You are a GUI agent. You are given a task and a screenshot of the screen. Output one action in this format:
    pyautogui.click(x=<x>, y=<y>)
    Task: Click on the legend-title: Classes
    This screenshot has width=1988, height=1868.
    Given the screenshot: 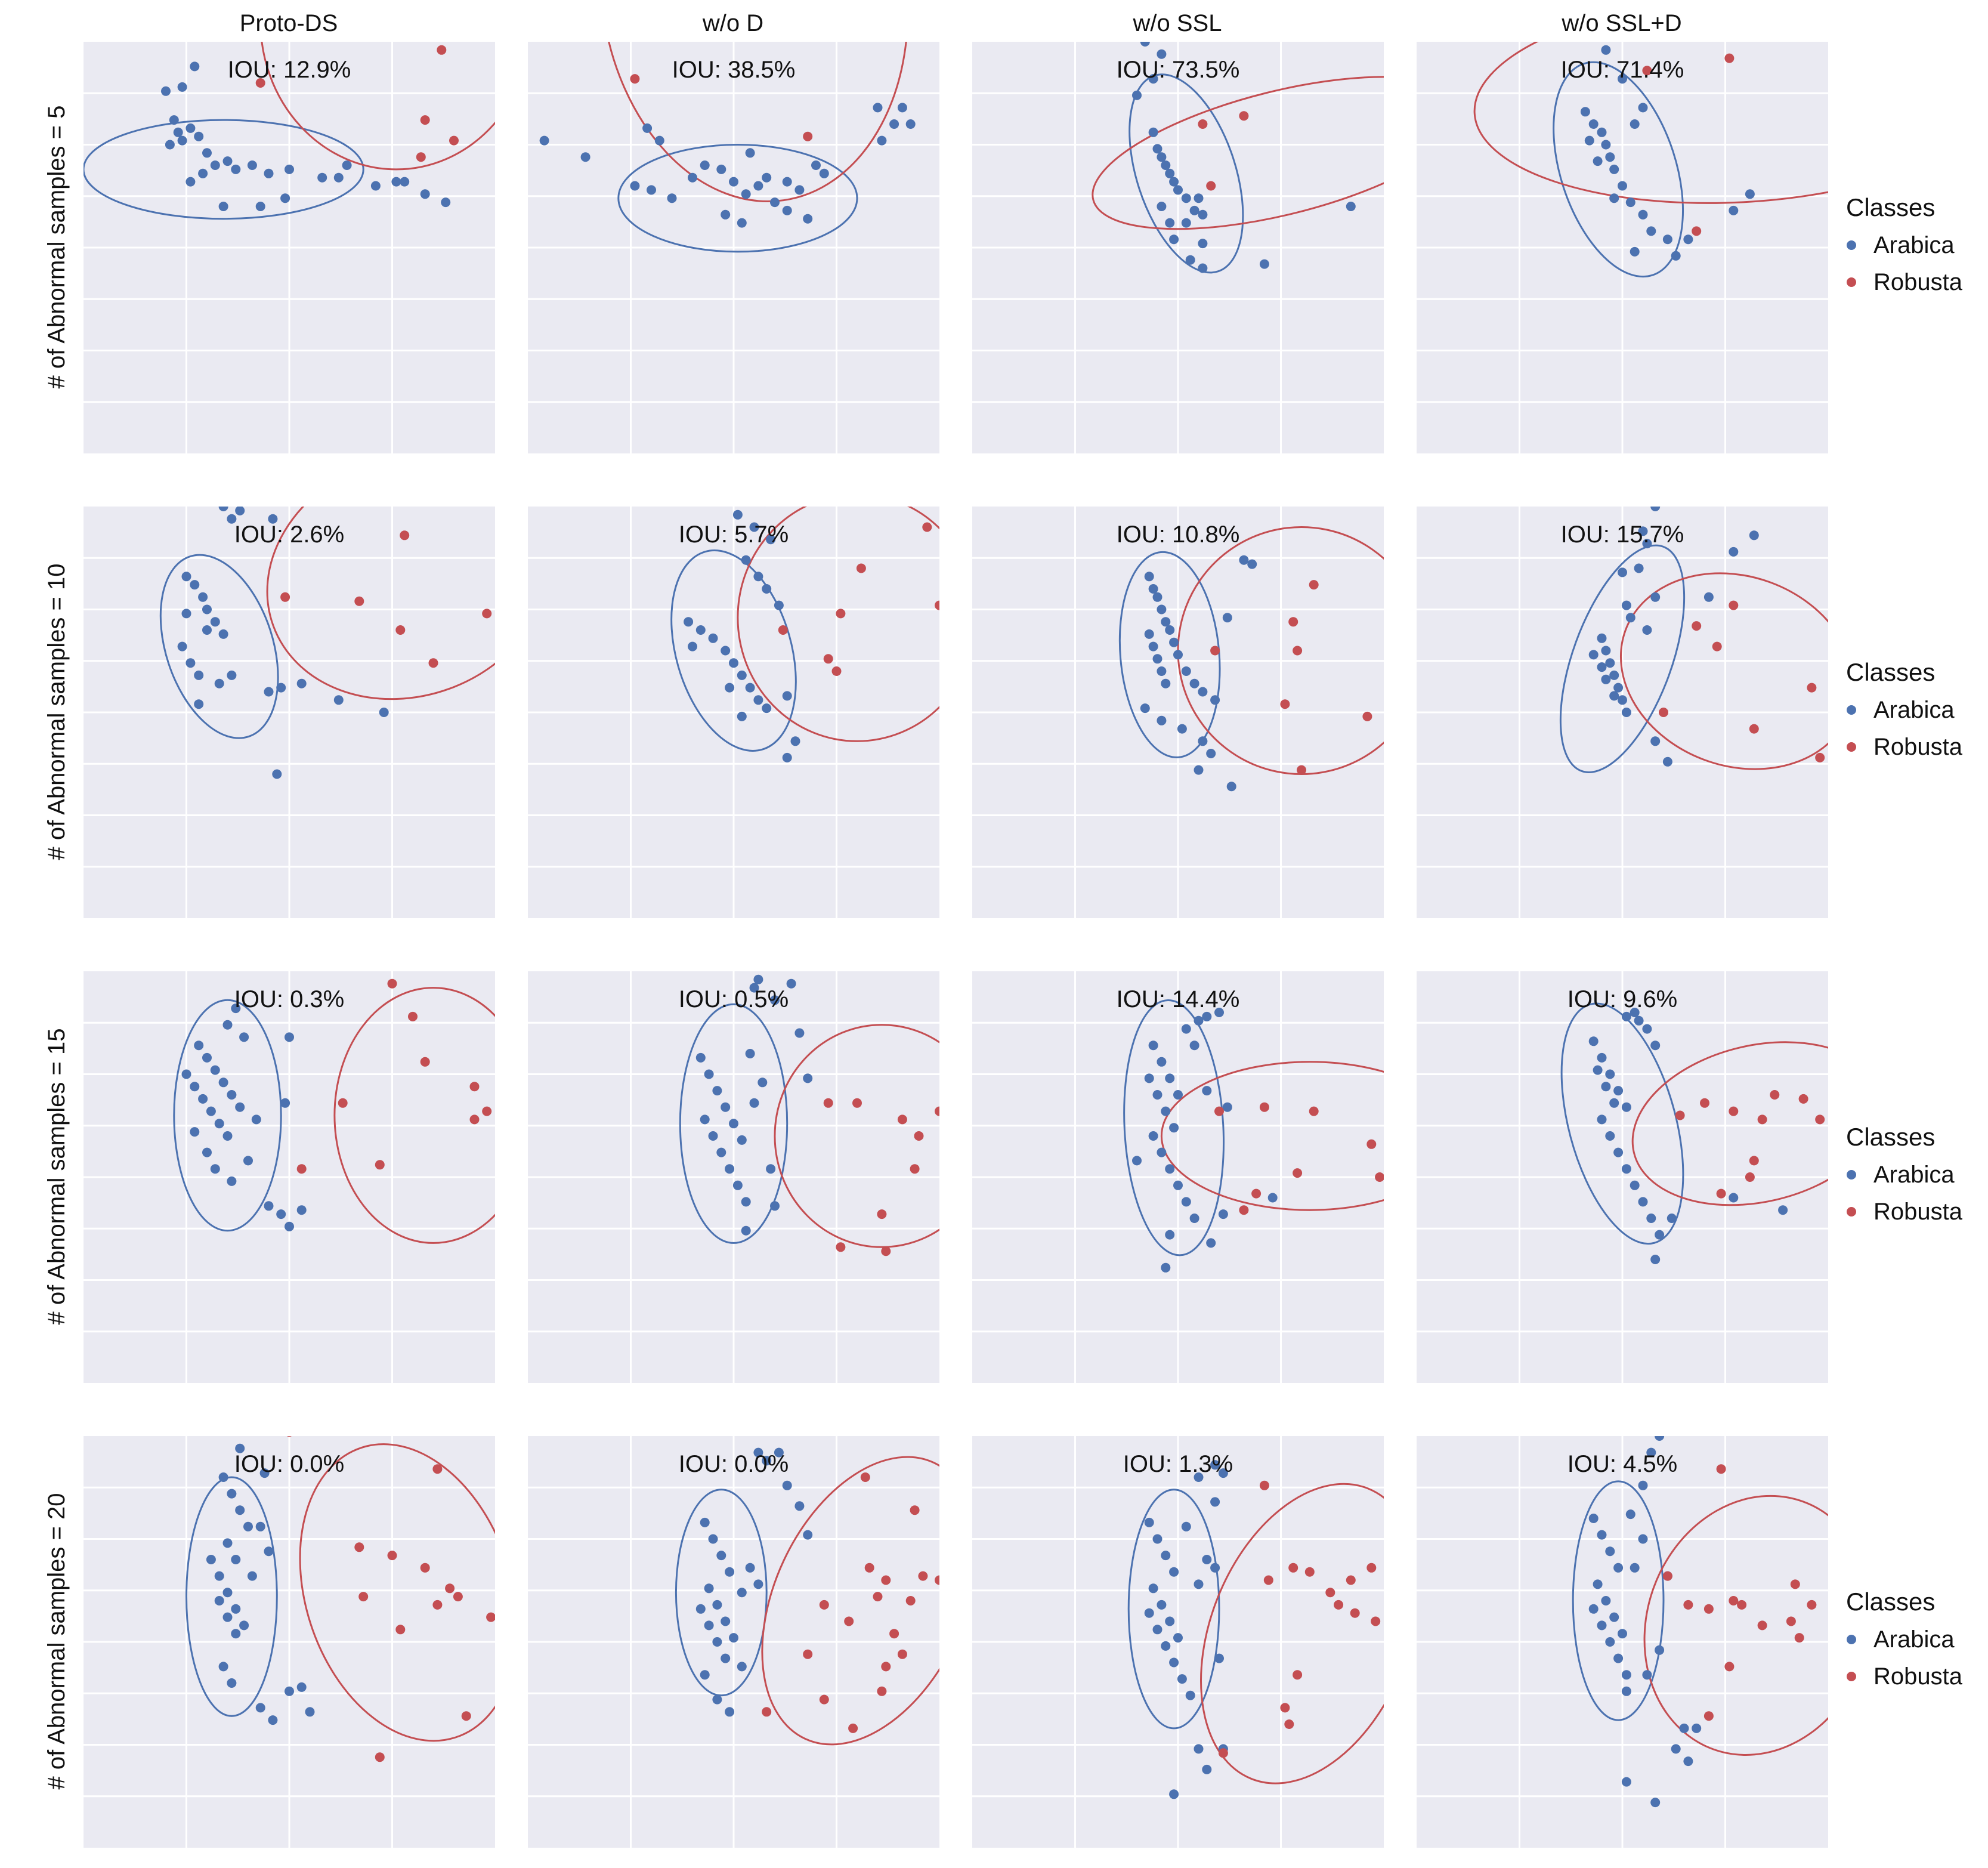 What is the action you would take?
    pyautogui.click(x=1890, y=1602)
    